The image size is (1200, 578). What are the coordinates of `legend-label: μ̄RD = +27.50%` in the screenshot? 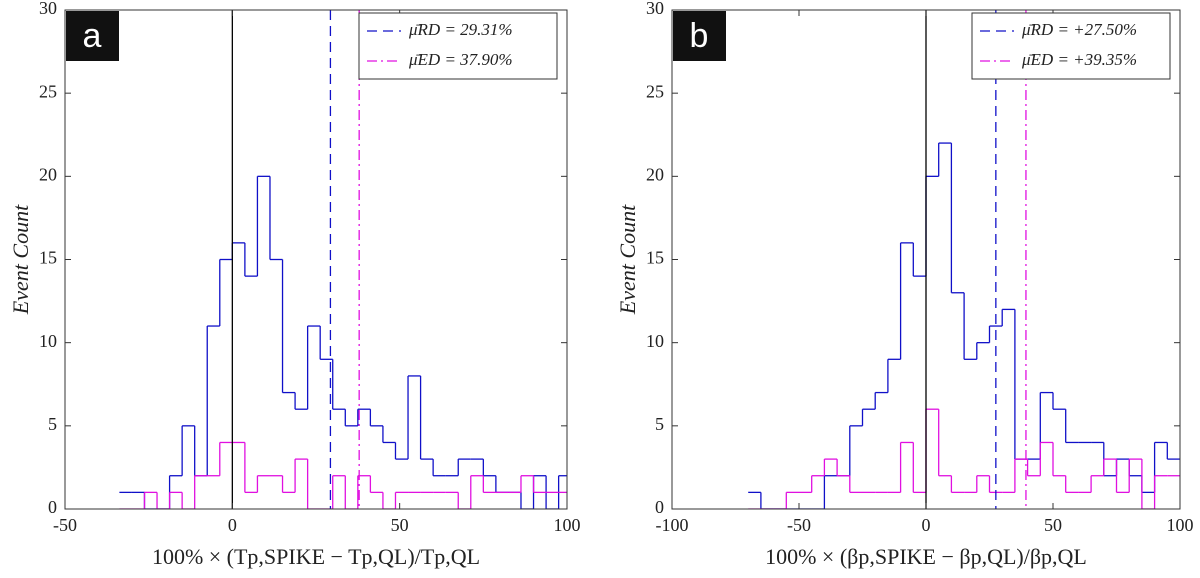 It's located at (1079, 29).